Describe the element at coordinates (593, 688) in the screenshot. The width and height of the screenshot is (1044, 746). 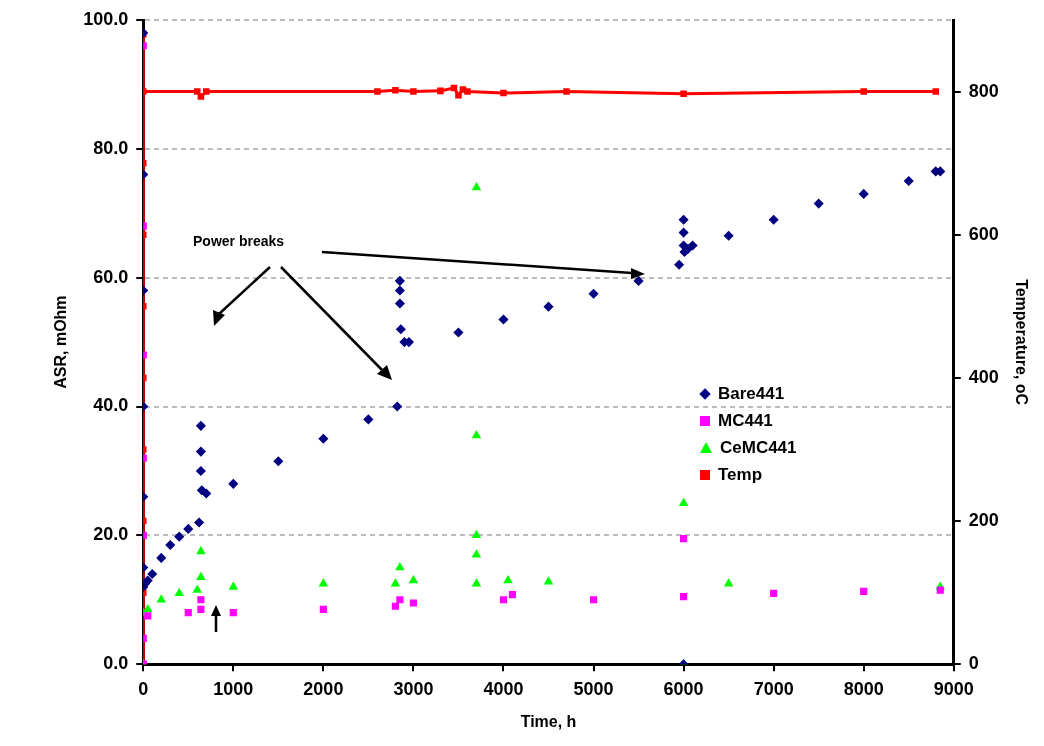
I see `x-tick-label: 5000` at that location.